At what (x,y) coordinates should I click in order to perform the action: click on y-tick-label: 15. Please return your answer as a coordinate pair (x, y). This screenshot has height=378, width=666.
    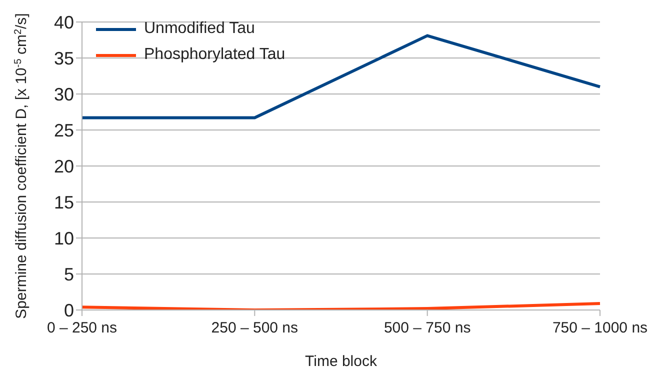
    Looking at the image, I should click on (64, 202).